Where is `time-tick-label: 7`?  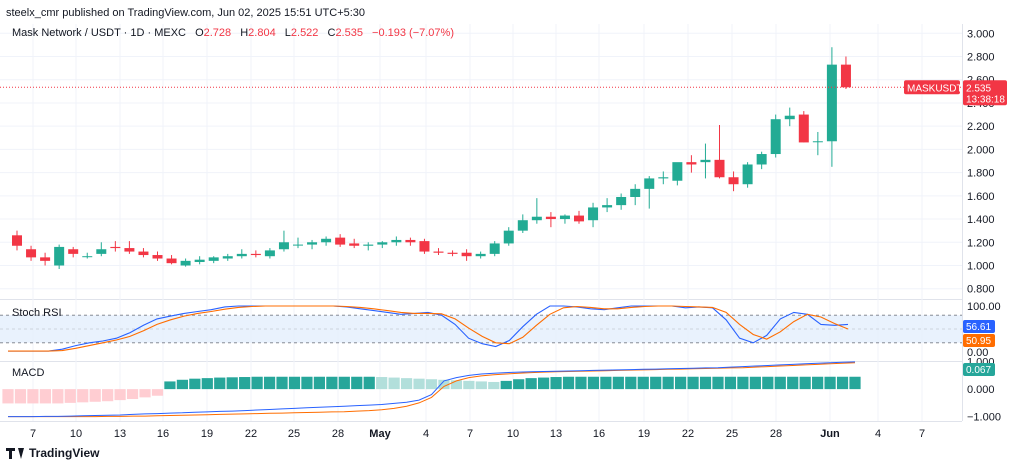
time-tick-label: 7 is located at coordinates (922, 434).